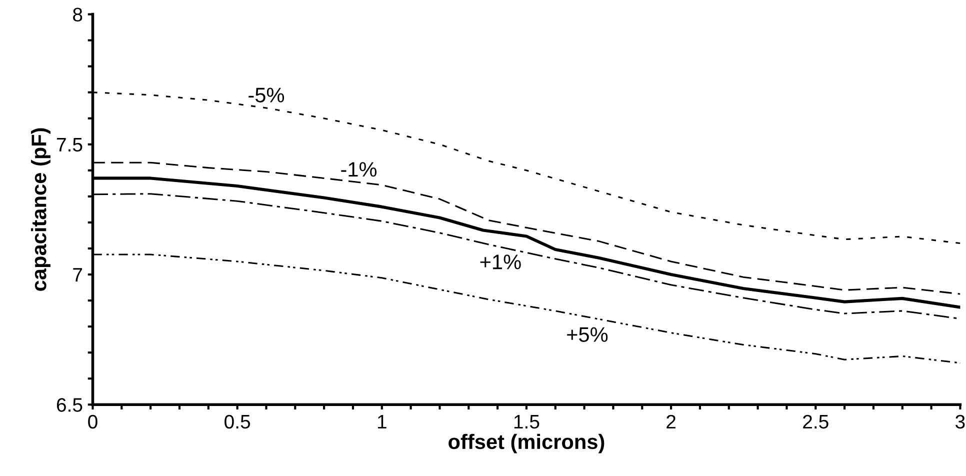 This screenshot has width=966, height=476. I want to click on y-tick-label: 7, so click(77, 275).